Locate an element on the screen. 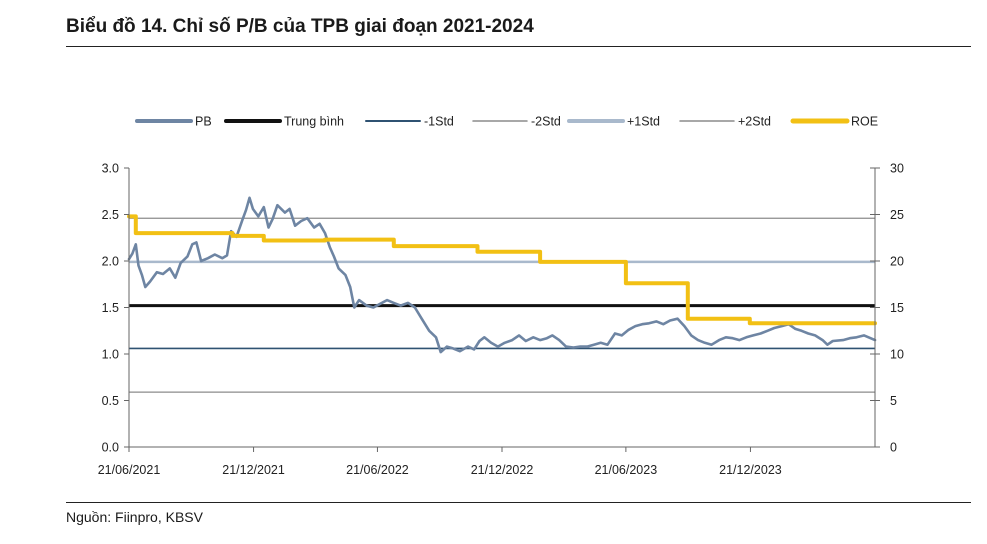 The height and width of the screenshot is (544, 987). legend-label: PB is located at coordinates (203, 122).